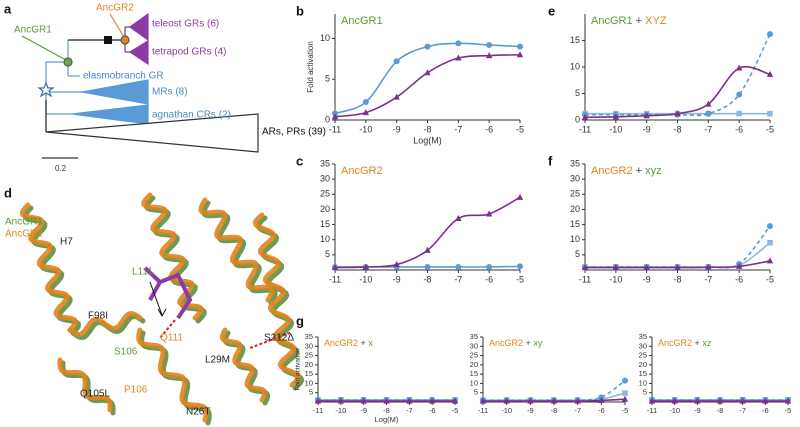  Describe the element at coordinates (325, 38) in the screenshot. I see `y-tick-label: 10` at that location.